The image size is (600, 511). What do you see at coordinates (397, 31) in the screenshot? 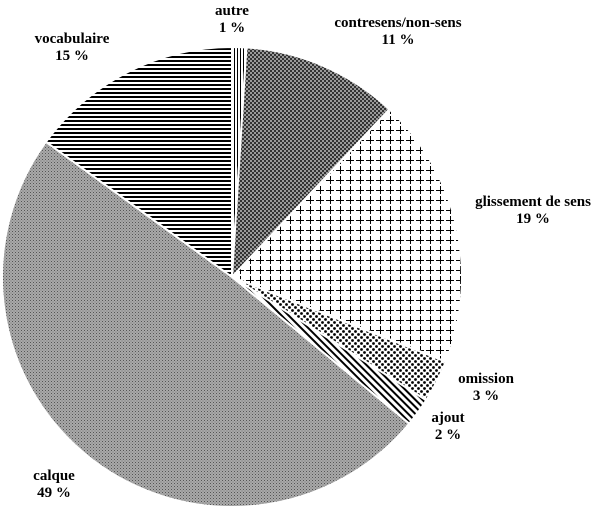
I see `slice-label: contresens/non-sens 11 %` at bounding box center [397, 31].